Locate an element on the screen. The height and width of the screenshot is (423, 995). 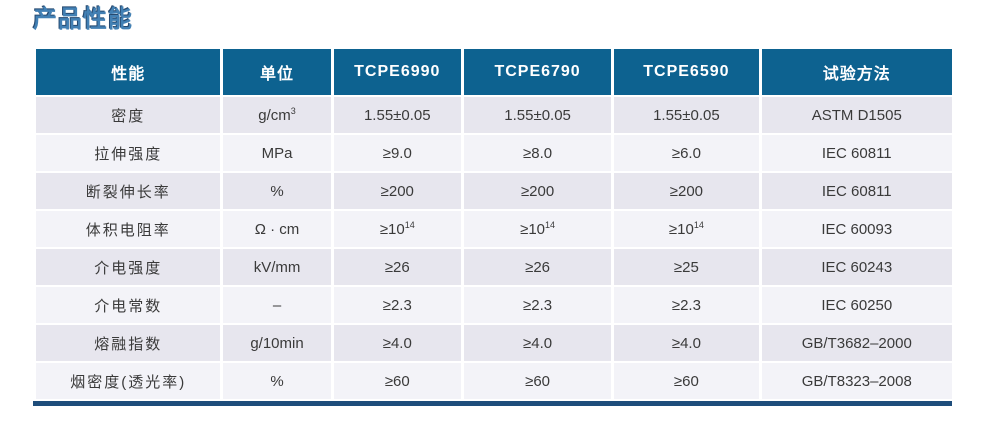
value-cell-tcpe6590: ≥60 is located at coordinates (686, 381).